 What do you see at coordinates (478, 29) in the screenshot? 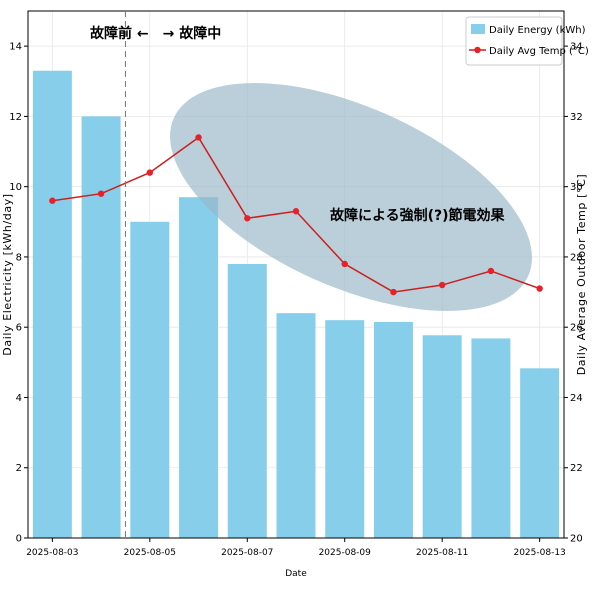
I see `legend-swatch-energy` at bounding box center [478, 29].